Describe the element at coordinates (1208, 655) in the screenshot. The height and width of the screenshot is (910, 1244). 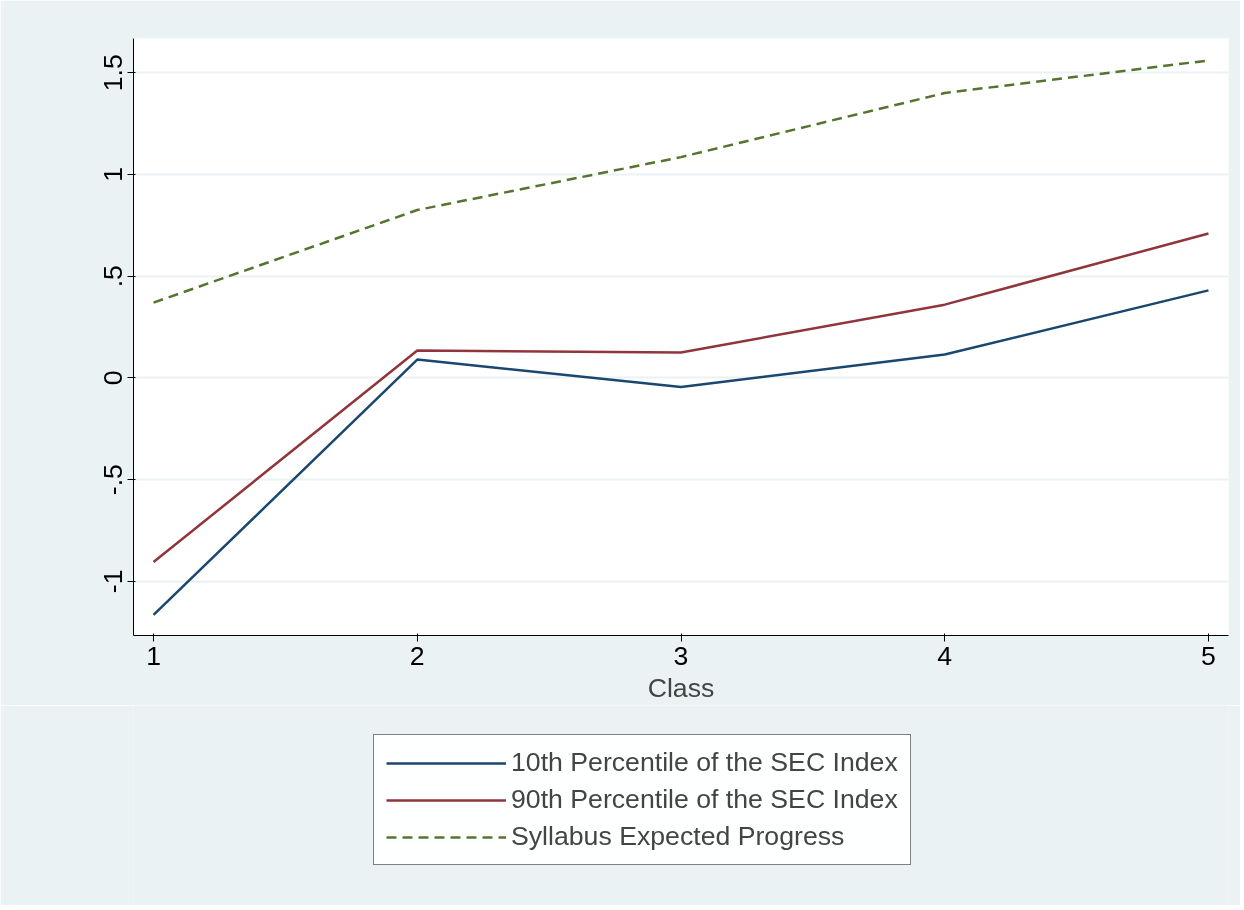
I see `x-tick-label: 5` at that location.